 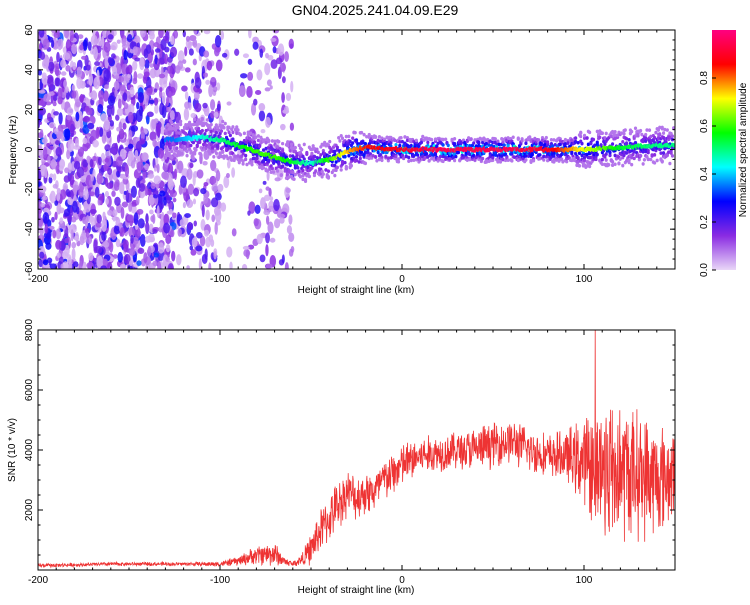 What do you see at coordinates (402, 580) in the screenshot?
I see `x-tick-label: 0` at bounding box center [402, 580].